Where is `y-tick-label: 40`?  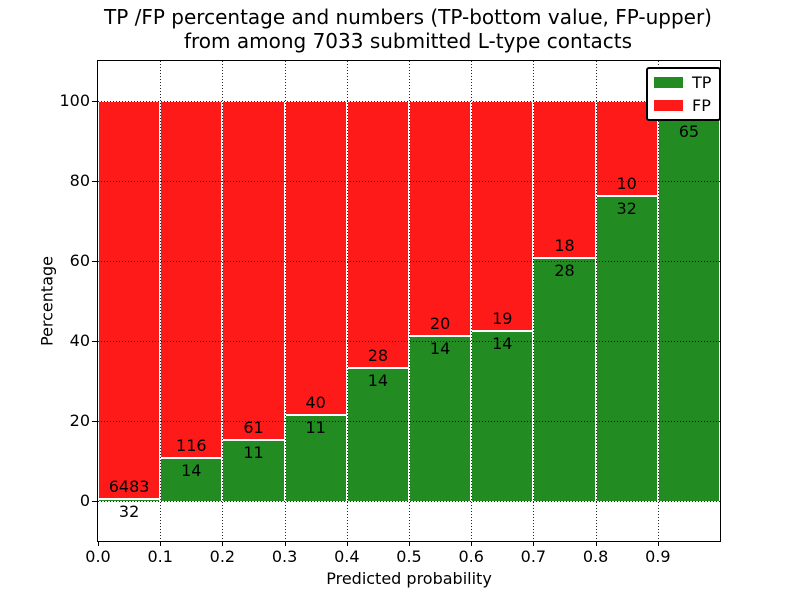
y-tick-label: 40 is located at coordinates (79, 340).